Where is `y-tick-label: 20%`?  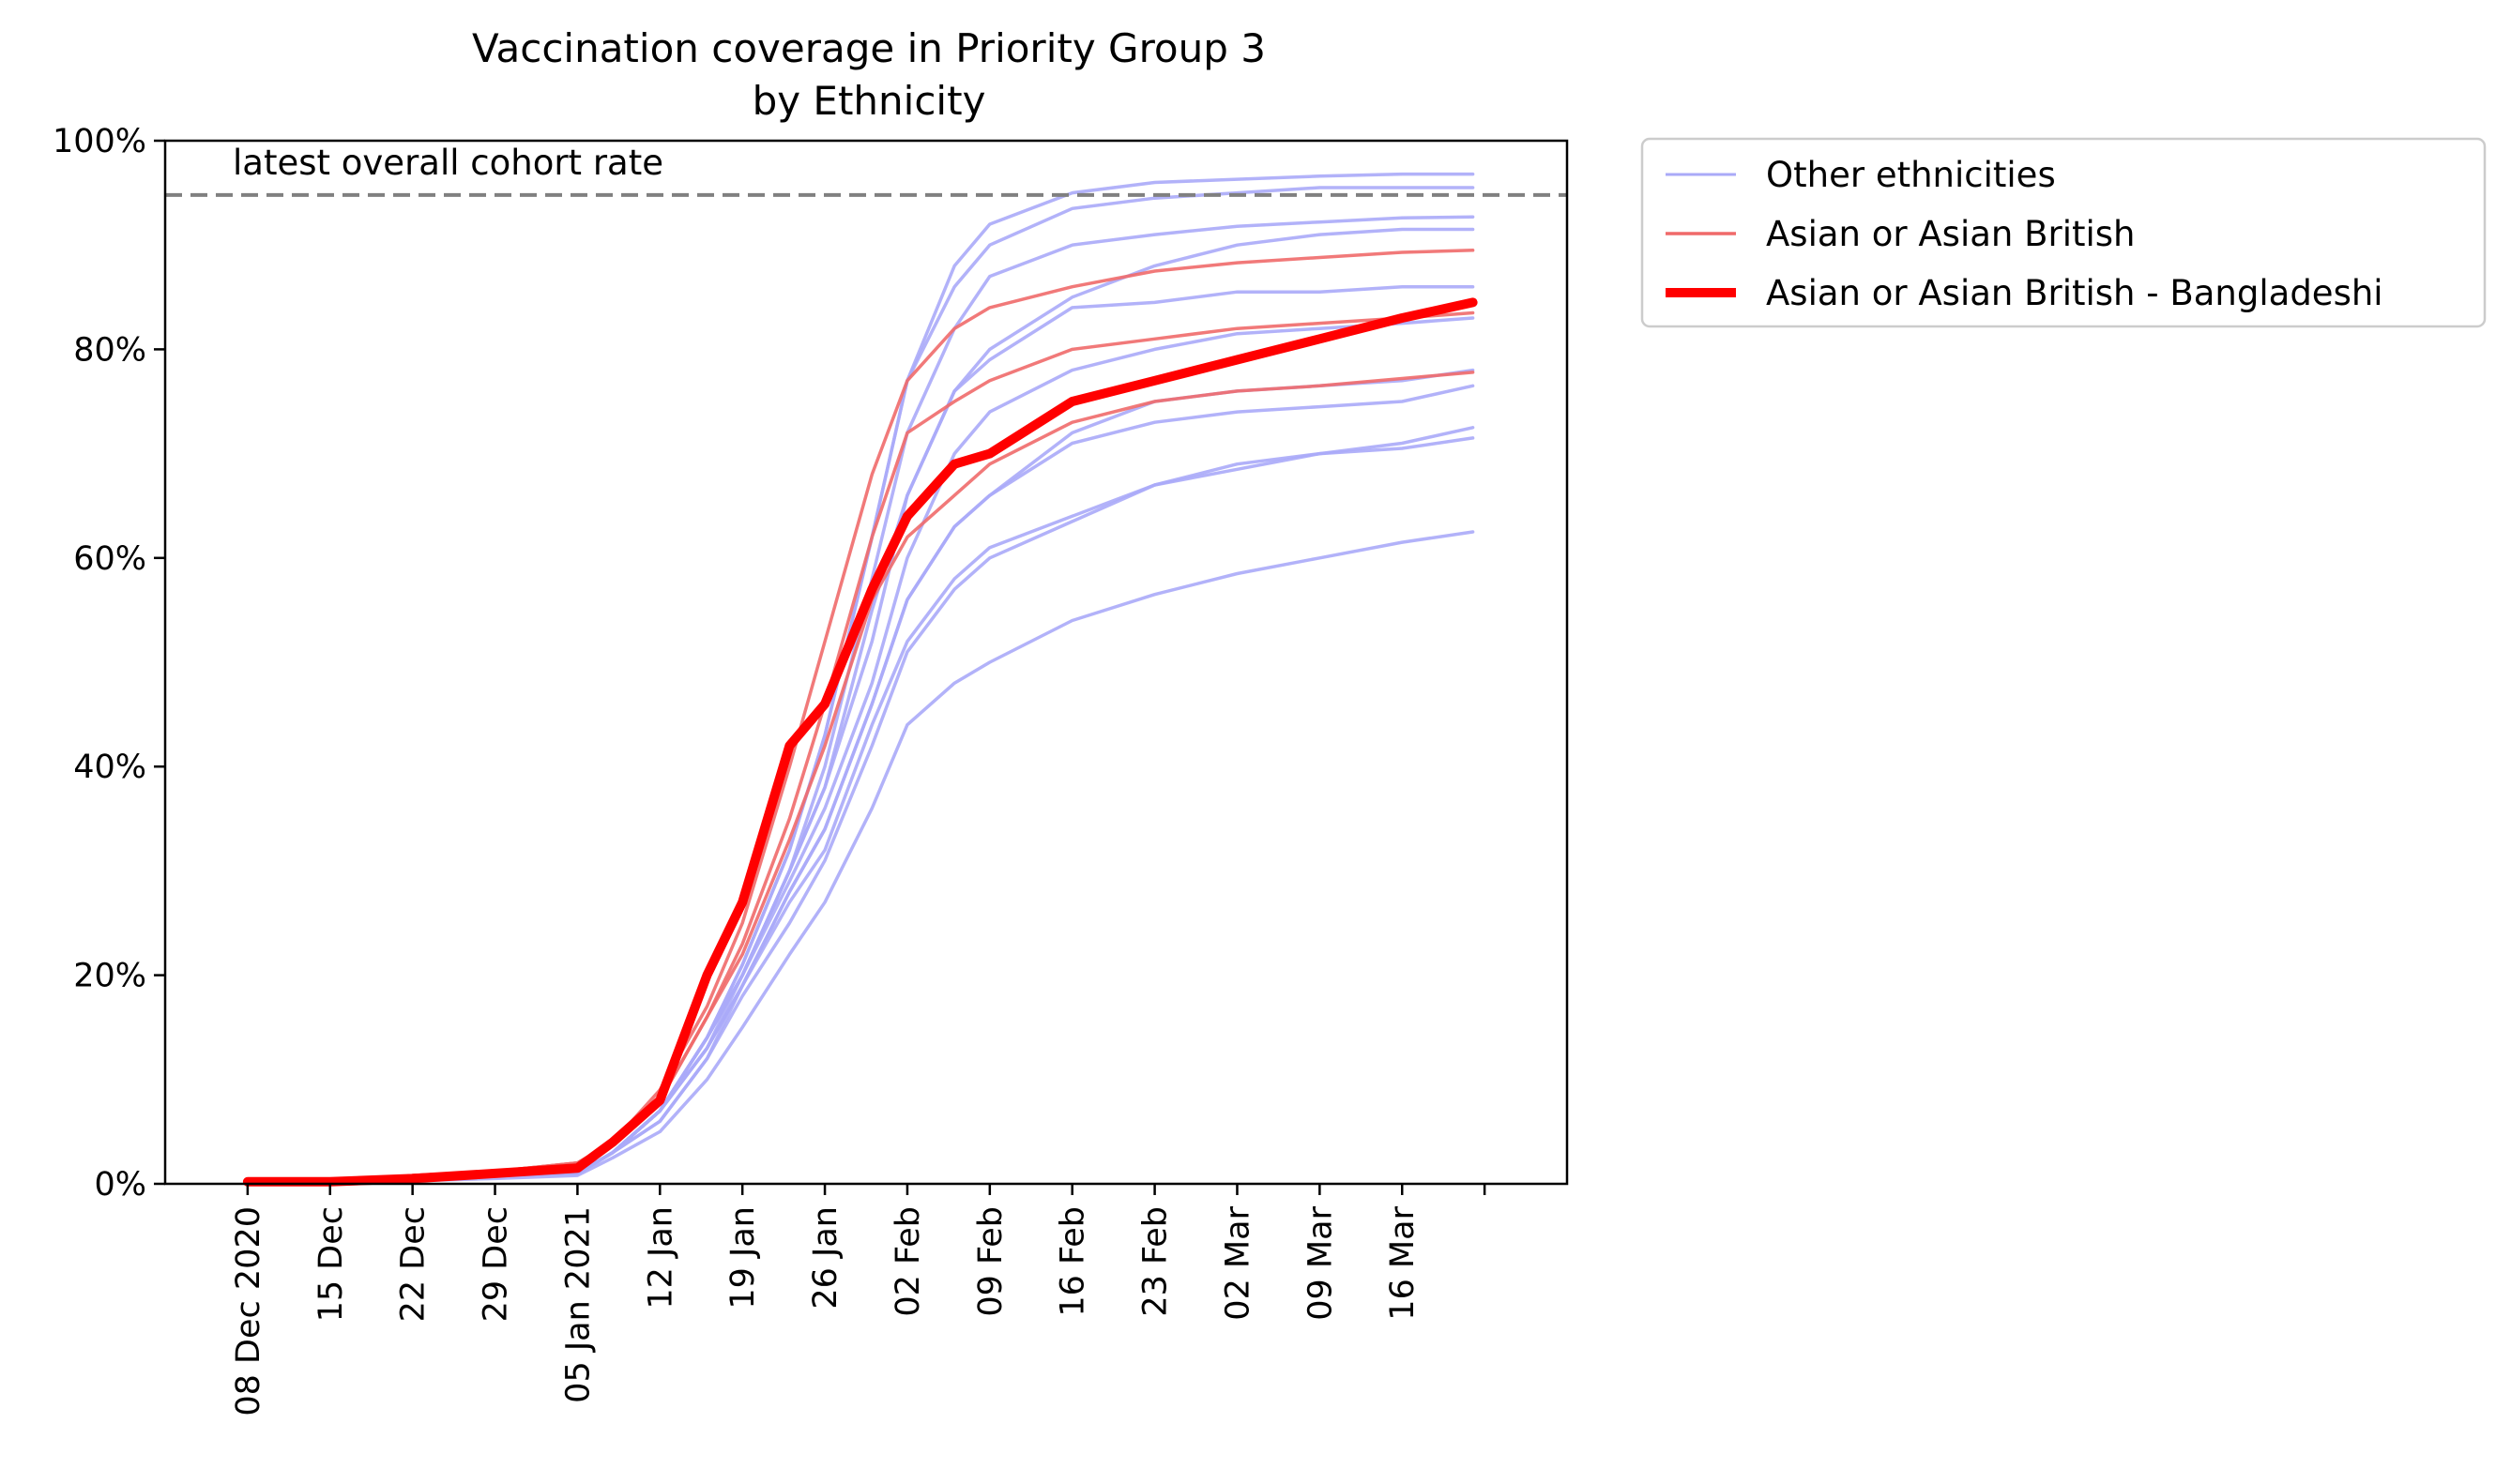
y-tick-label: 20% is located at coordinates (109, 977).